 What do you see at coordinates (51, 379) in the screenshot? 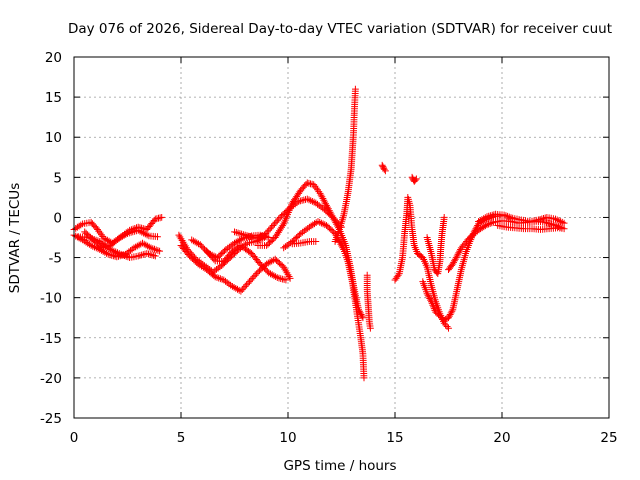
I see `y-tick-label: -20` at bounding box center [51, 379].